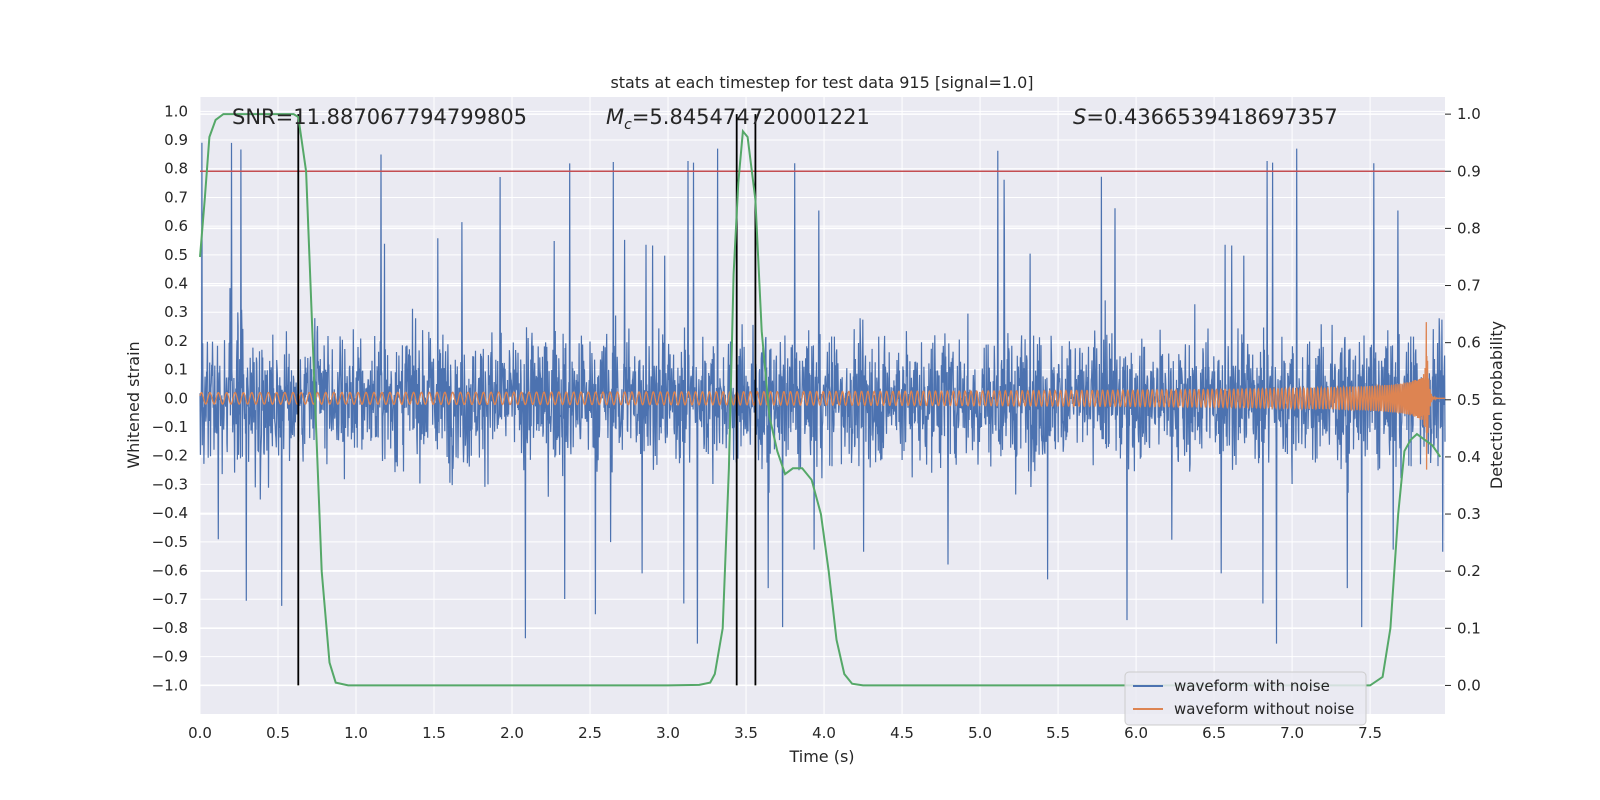  I want to click on y-tick-label-left: −0.1, so click(170, 427).